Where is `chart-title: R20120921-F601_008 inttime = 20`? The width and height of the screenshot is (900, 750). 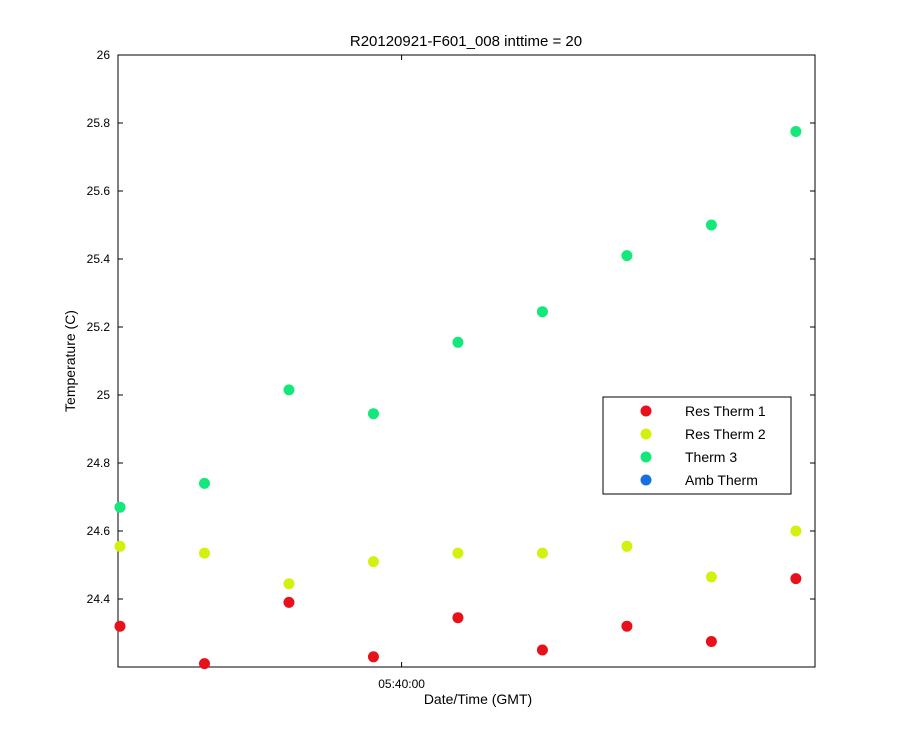
chart-title: R20120921-F601_008 inttime = 20 is located at coordinates (466, 41).